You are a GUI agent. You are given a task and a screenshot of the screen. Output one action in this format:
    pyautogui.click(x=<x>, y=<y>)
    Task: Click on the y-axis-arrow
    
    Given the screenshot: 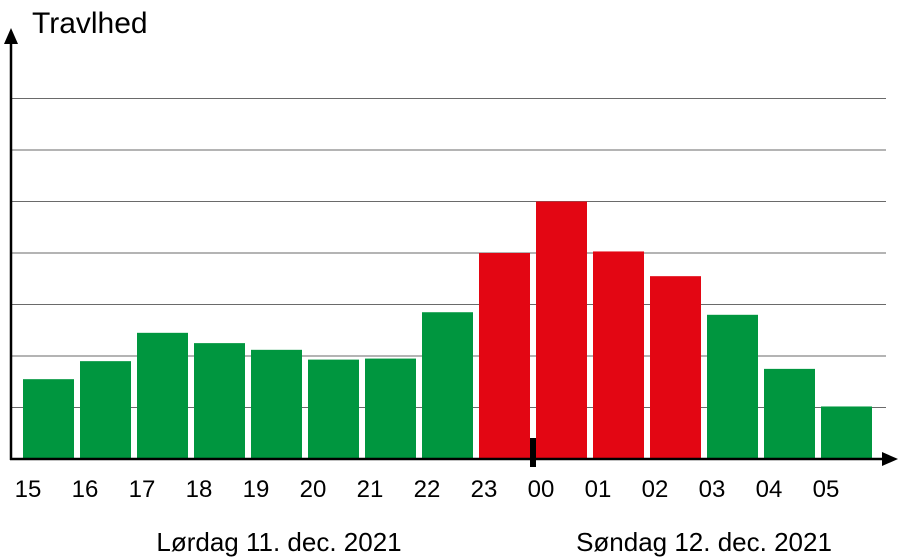 What is the action you would take?
    pyautogui.click(x=11, y=36)
    